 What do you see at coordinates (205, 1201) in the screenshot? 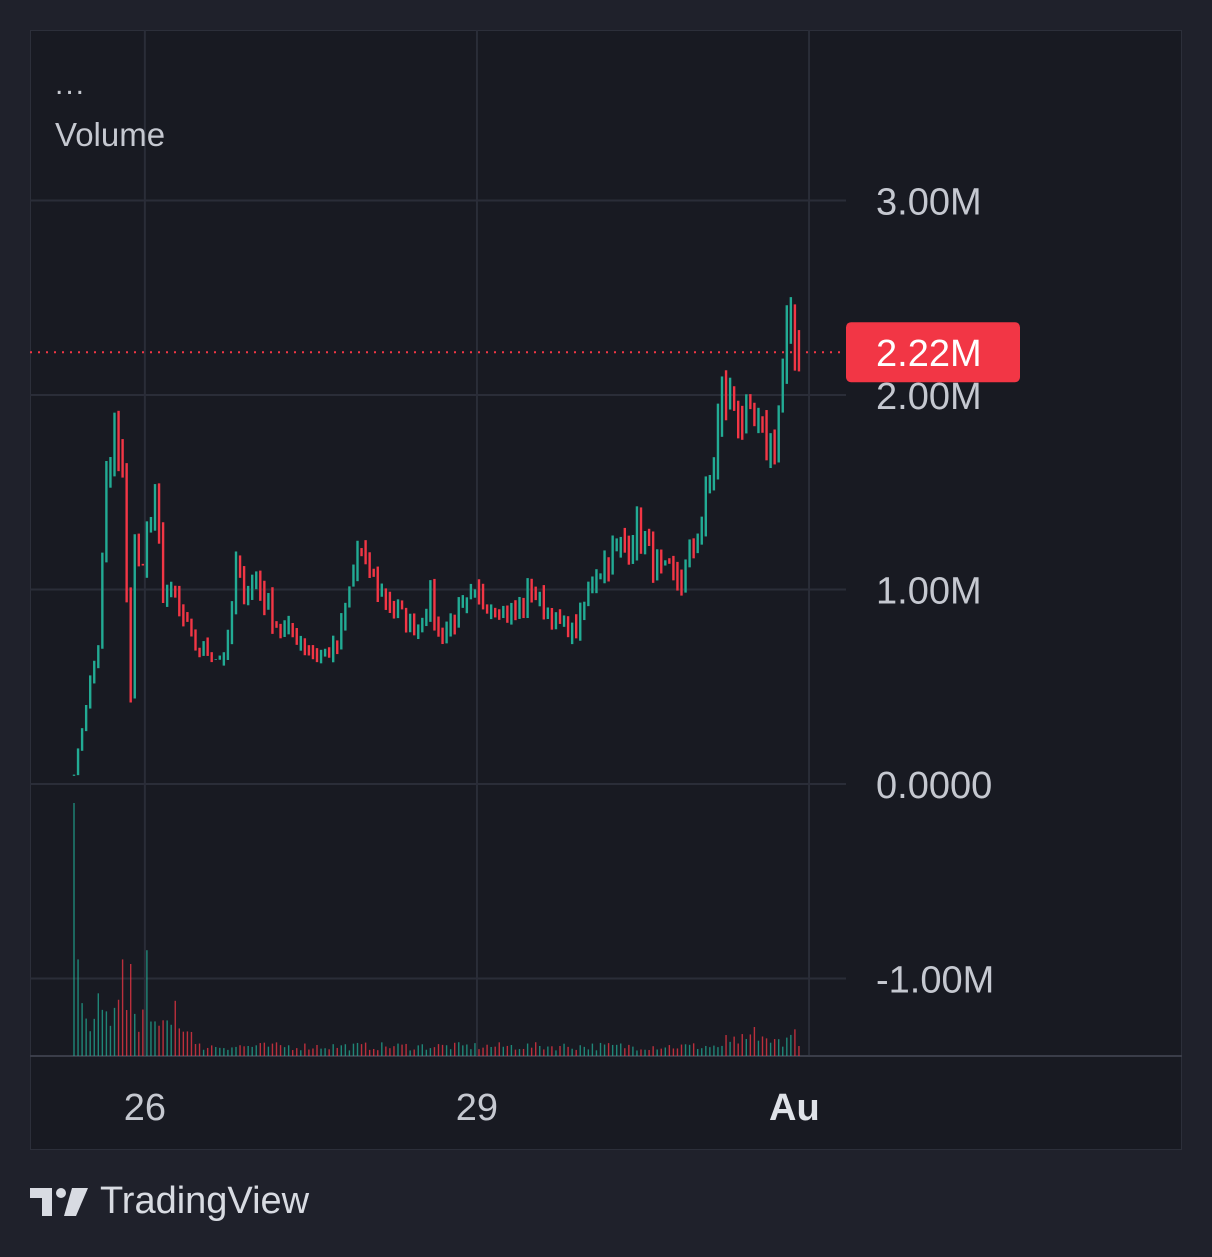
I see `brand-name: TradingView` at bounding box center [205, 1201].